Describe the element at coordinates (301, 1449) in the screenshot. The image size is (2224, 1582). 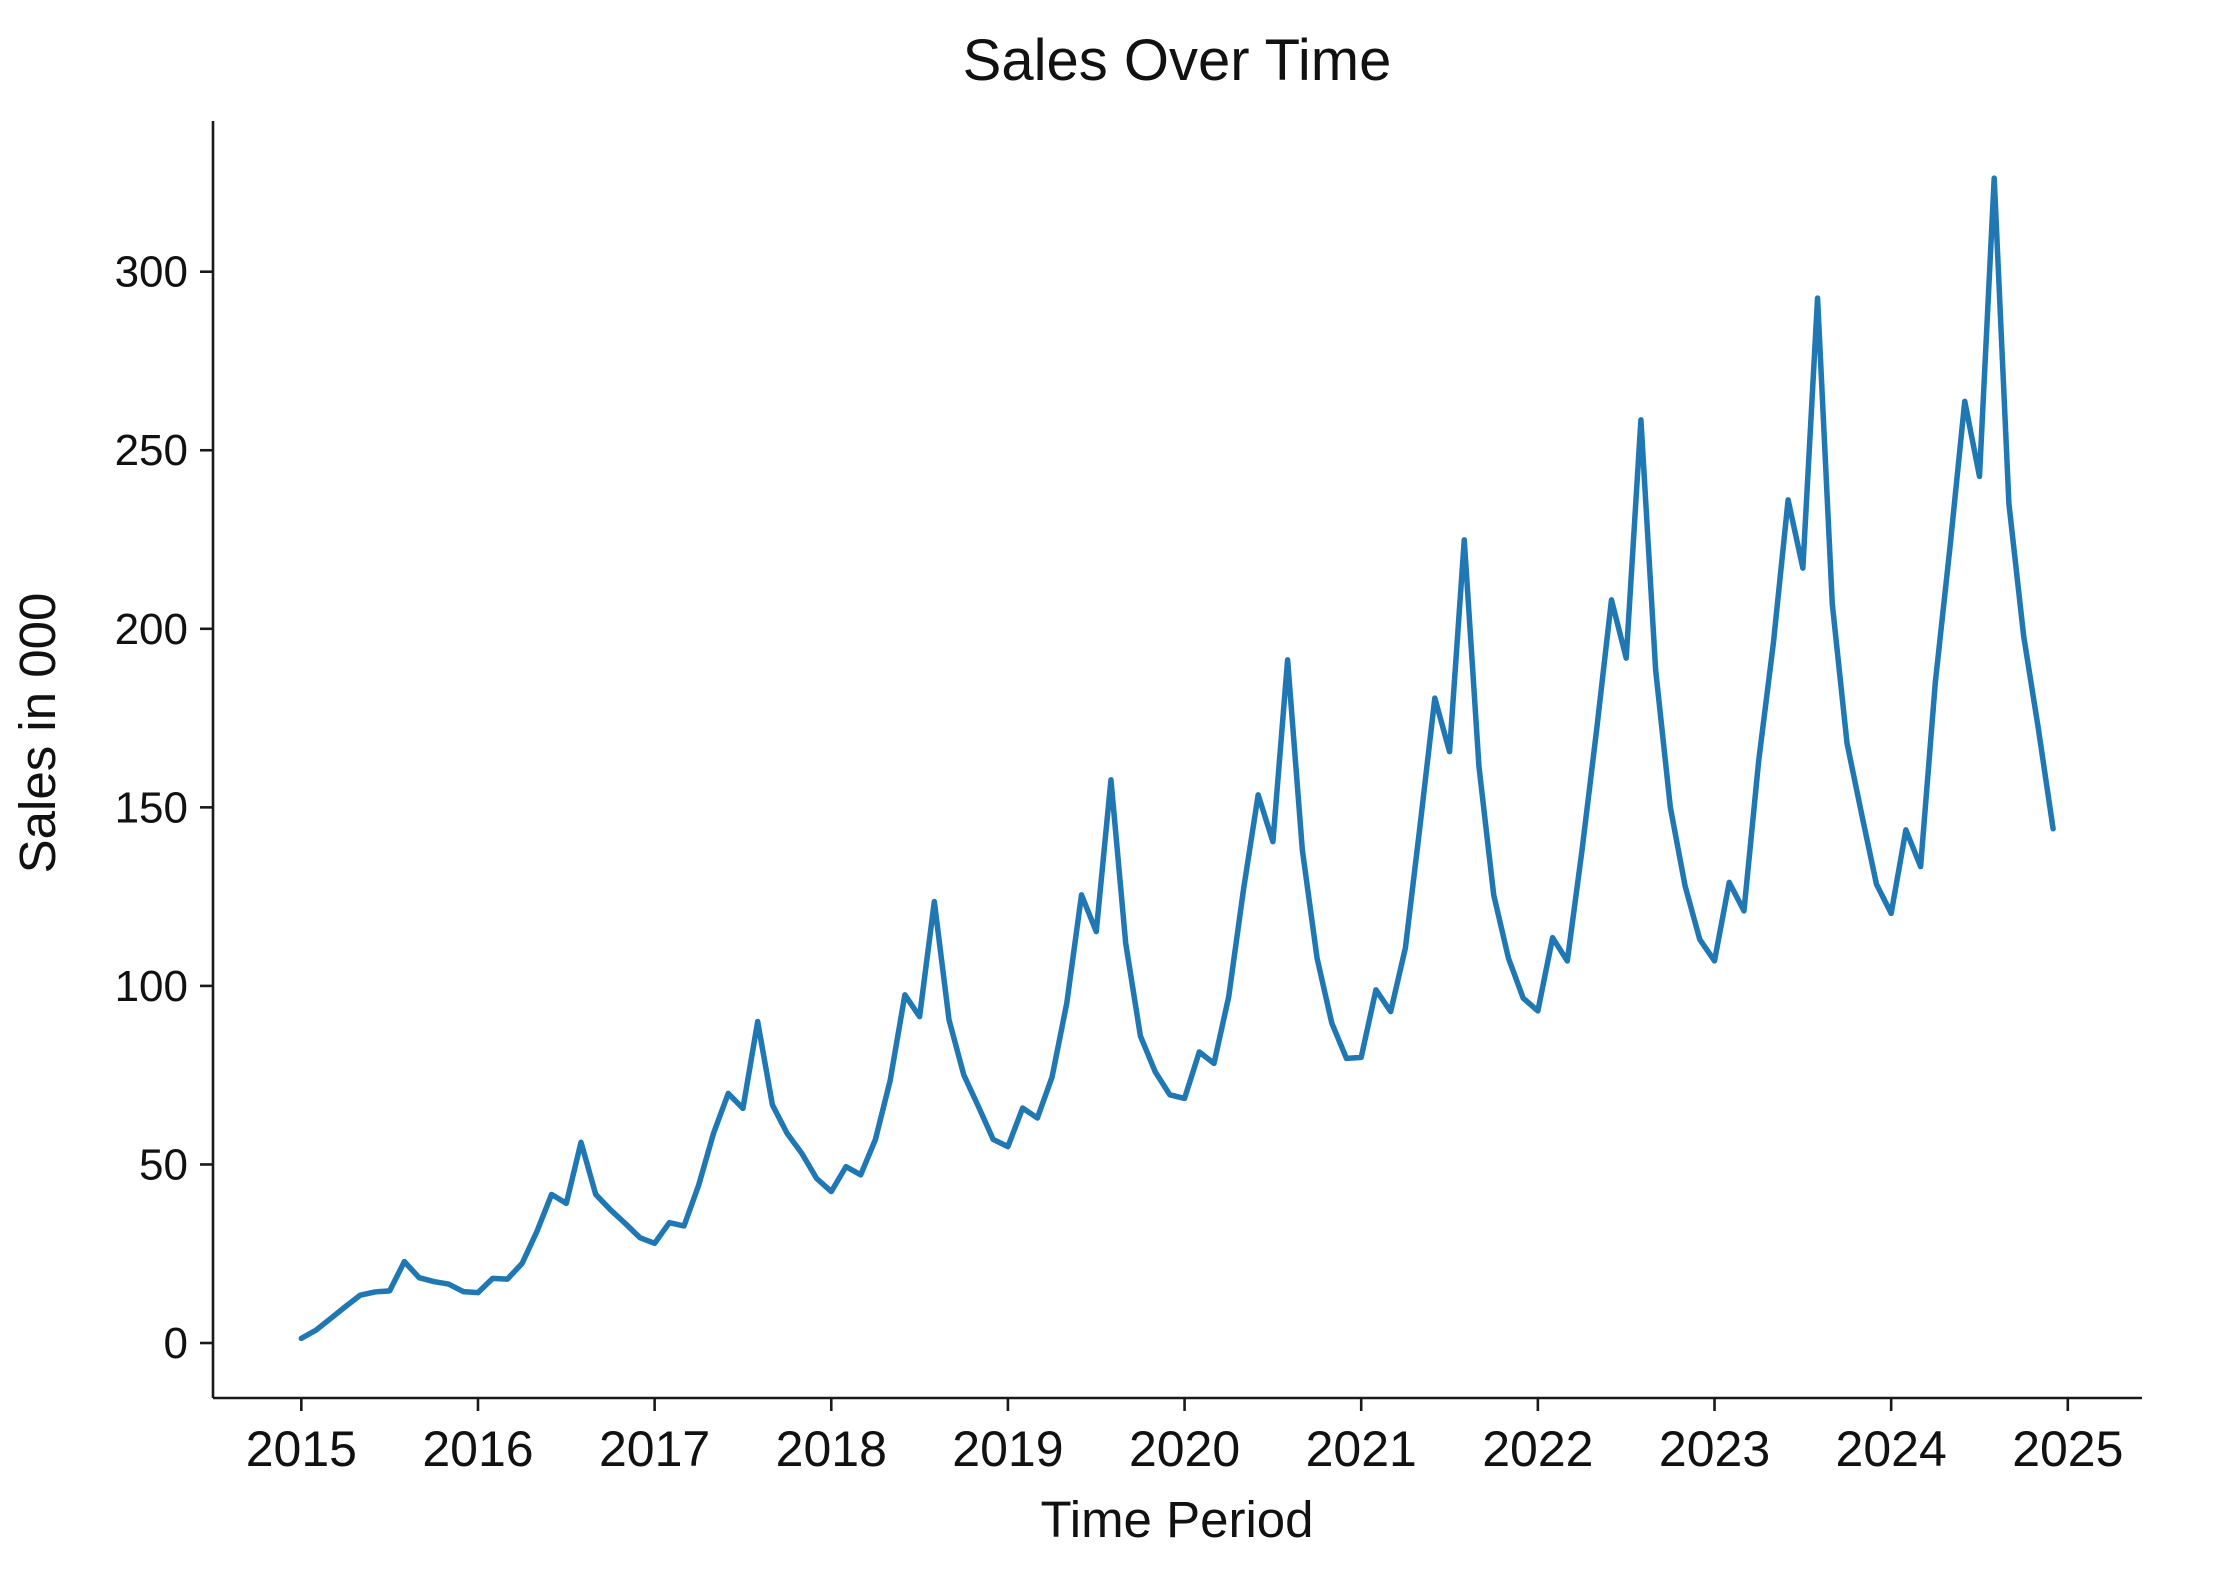
I see `x-tick-label-2015: 2015` at that location.